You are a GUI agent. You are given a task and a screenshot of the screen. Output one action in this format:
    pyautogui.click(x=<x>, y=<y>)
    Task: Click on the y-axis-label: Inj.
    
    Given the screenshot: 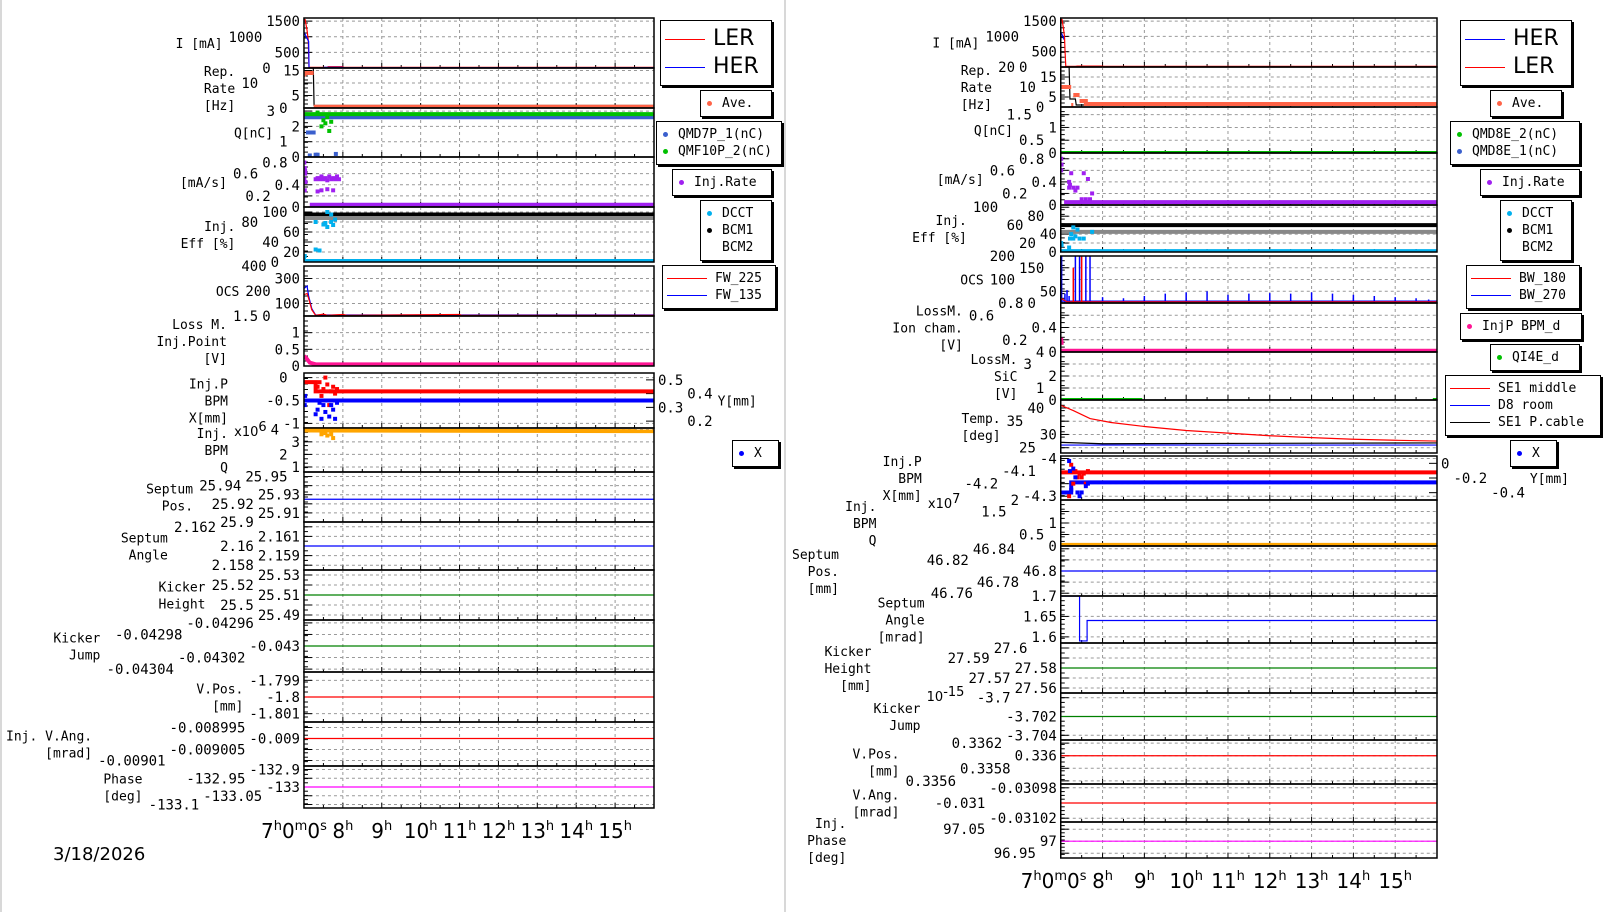 What is the action you would take?
    pyautogui.click(x=219, y=227)
    